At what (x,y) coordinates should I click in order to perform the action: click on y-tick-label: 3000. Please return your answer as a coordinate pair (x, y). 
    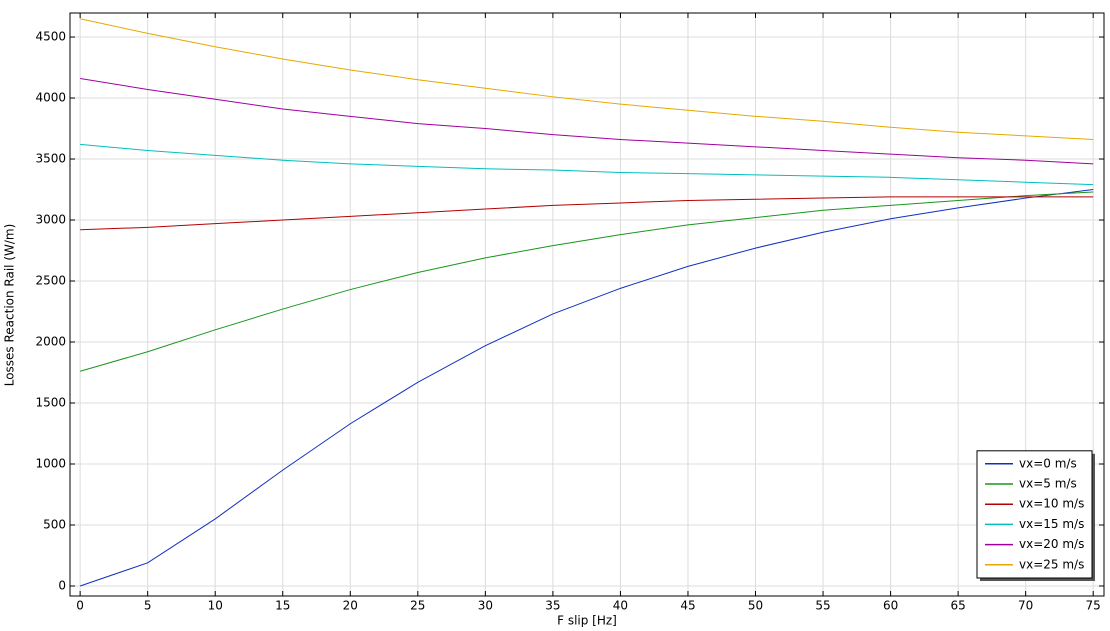
    Looking at the image, I should click on (50, 220).